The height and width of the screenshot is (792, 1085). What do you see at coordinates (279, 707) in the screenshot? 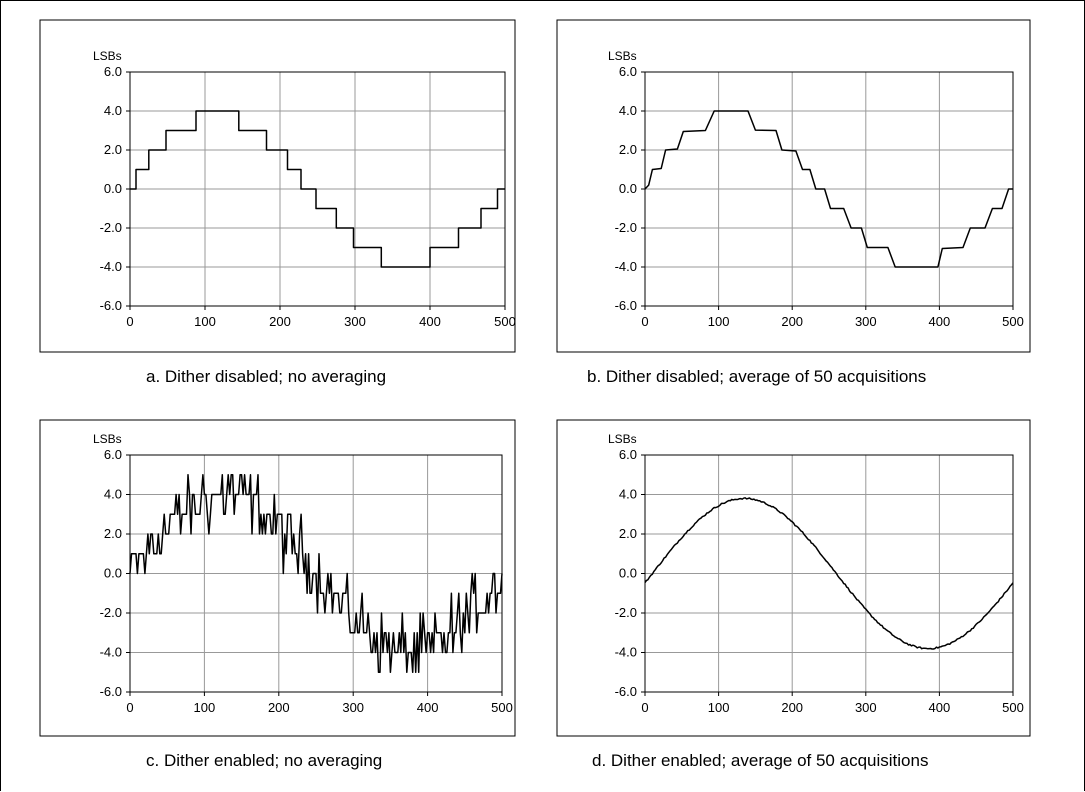
I see `chart-c-xtick-label: 200` at bounding box center [279, 707].